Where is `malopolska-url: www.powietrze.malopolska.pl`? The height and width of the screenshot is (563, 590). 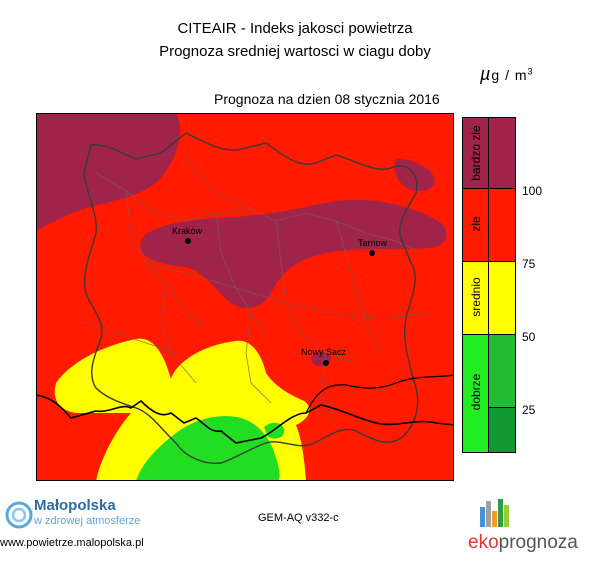 malopolska-url: www.powietrze.malopolska.pl is located at coordinates (72, 543).